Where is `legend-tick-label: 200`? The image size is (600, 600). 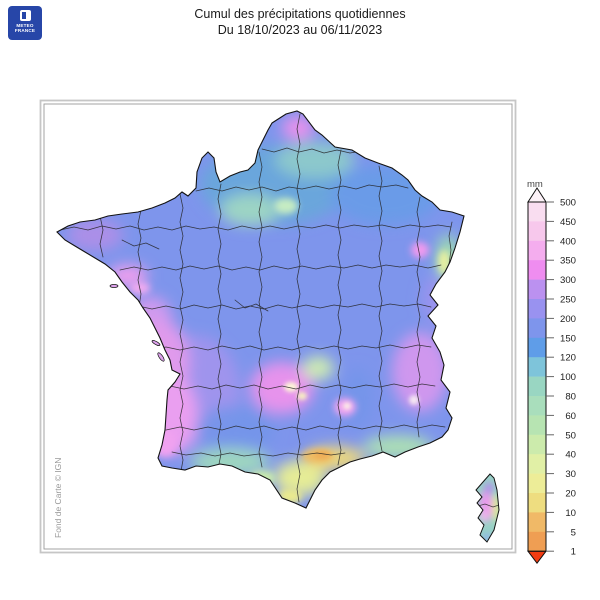 legend-tick-label: 200 is located at coordinates (568, 319).